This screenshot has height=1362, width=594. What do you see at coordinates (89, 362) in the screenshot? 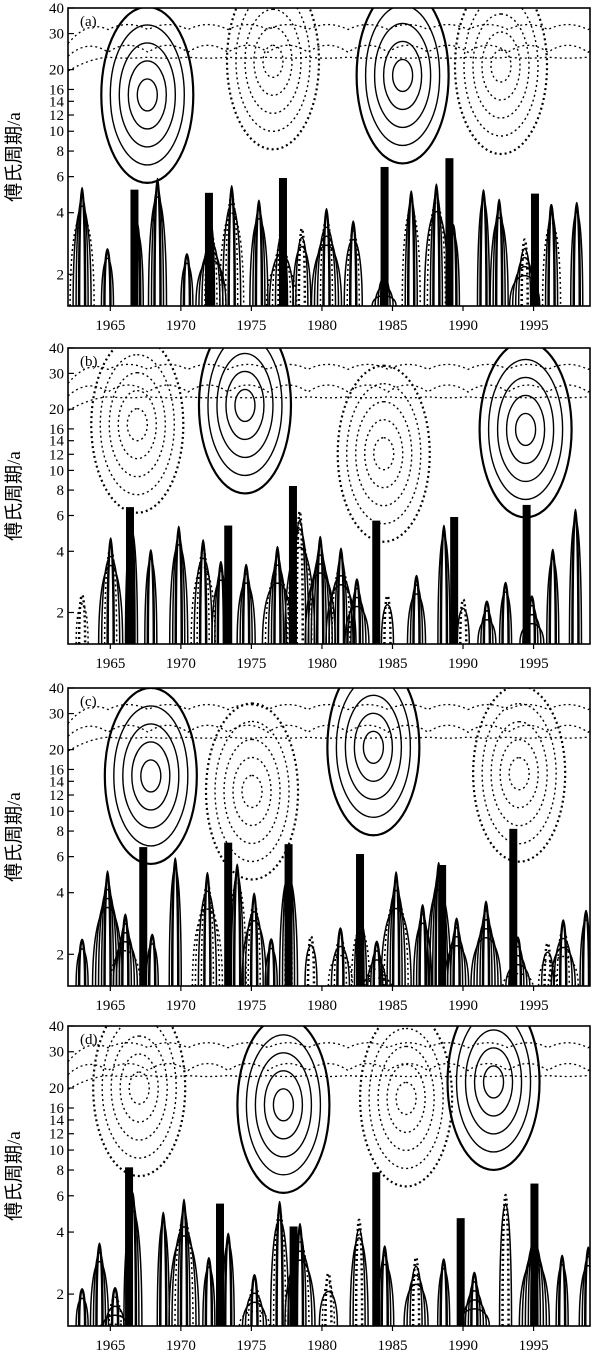
I see `panel-label: (b)` at bounding box center [89, 362].